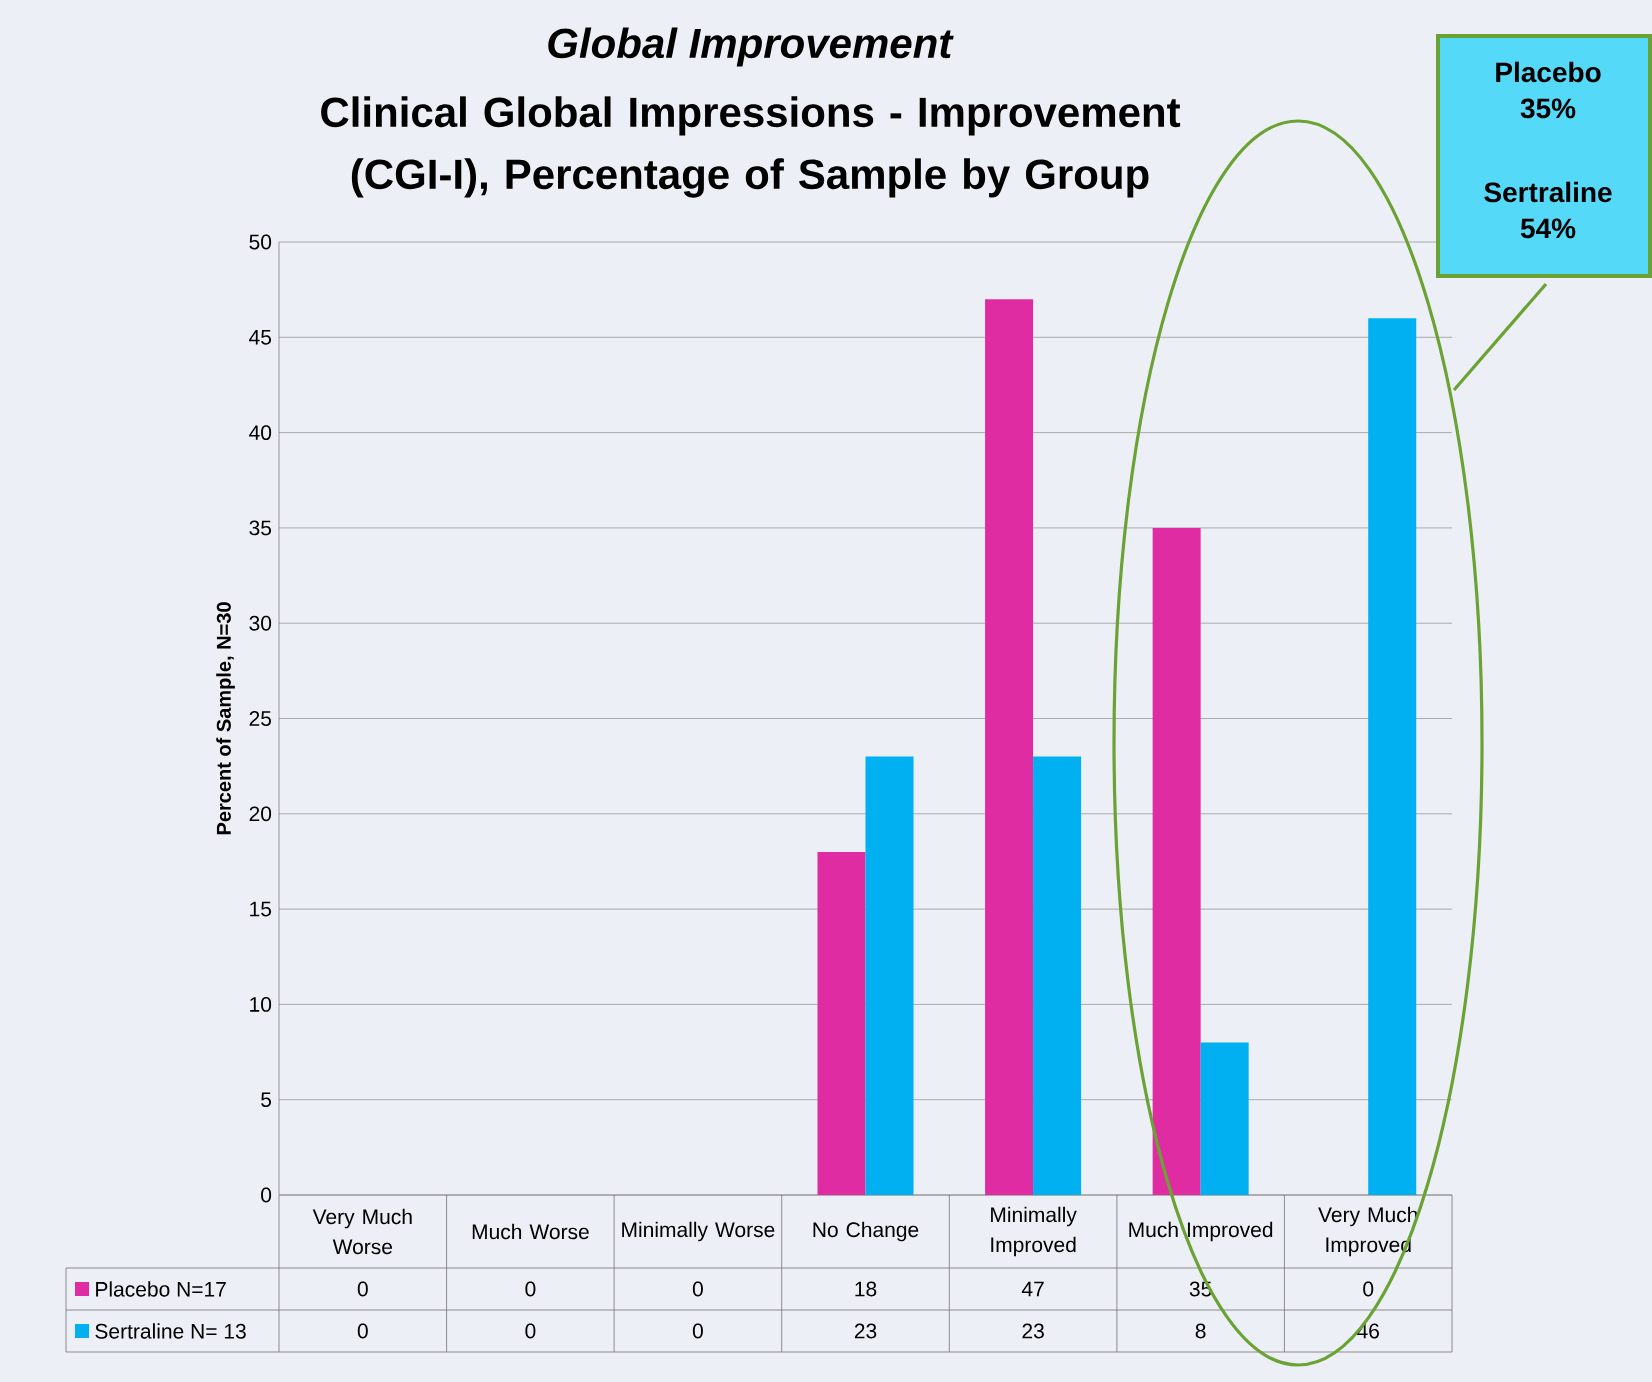  What do you see at coordinates (161, 1289) in the screenshot?
I see `legend-label: Placebo N=17` at bounding box center [161, 1289].